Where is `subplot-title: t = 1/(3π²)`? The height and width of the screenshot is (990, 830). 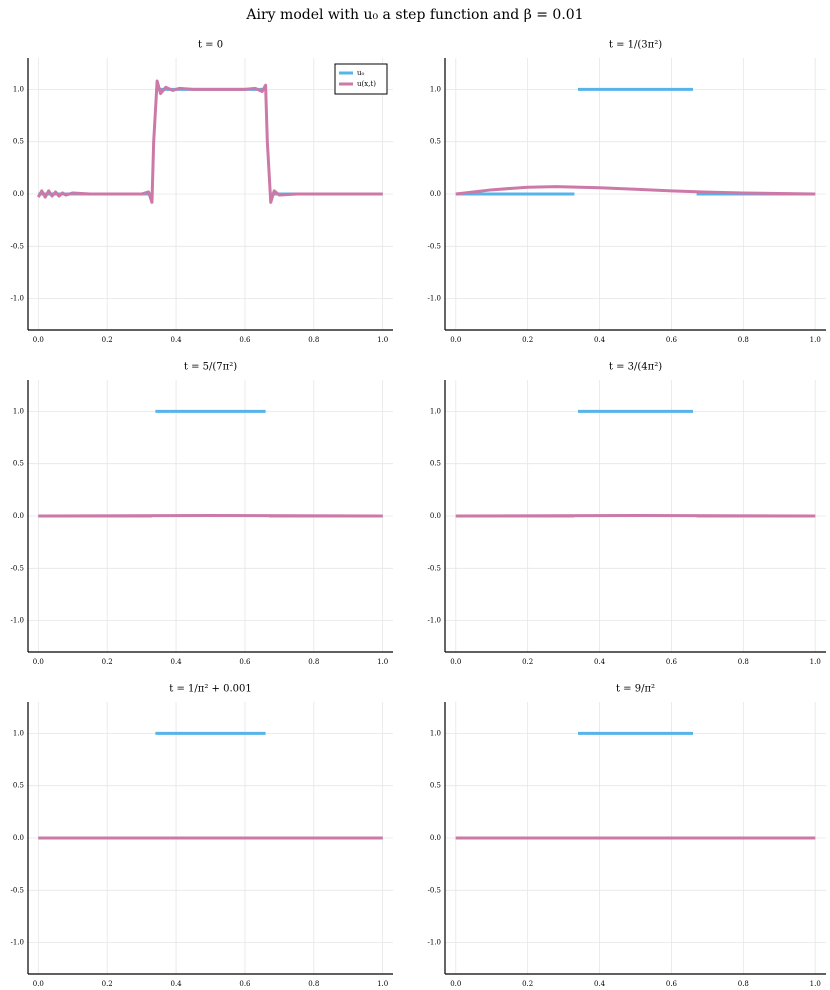 subplot-title: t = 1/(3π²) is located at coordinates (635, 45).